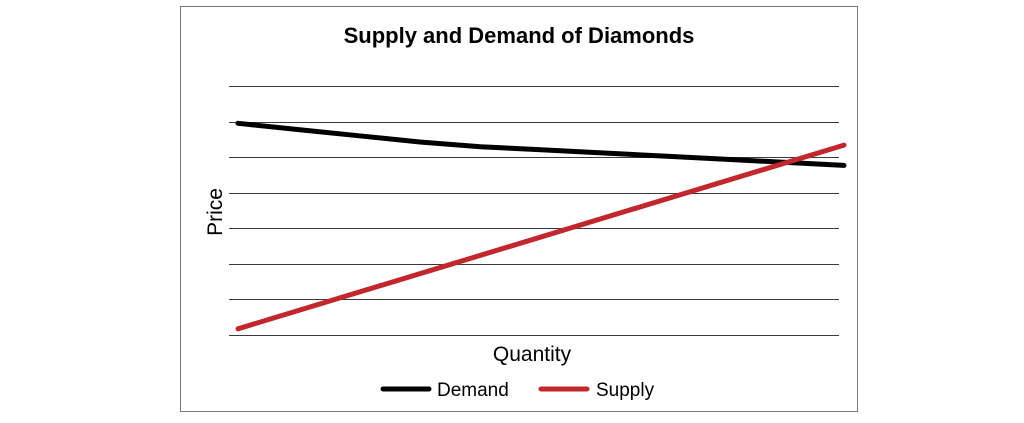  I want to click on y-axis-label: Price, so click(215, 212).